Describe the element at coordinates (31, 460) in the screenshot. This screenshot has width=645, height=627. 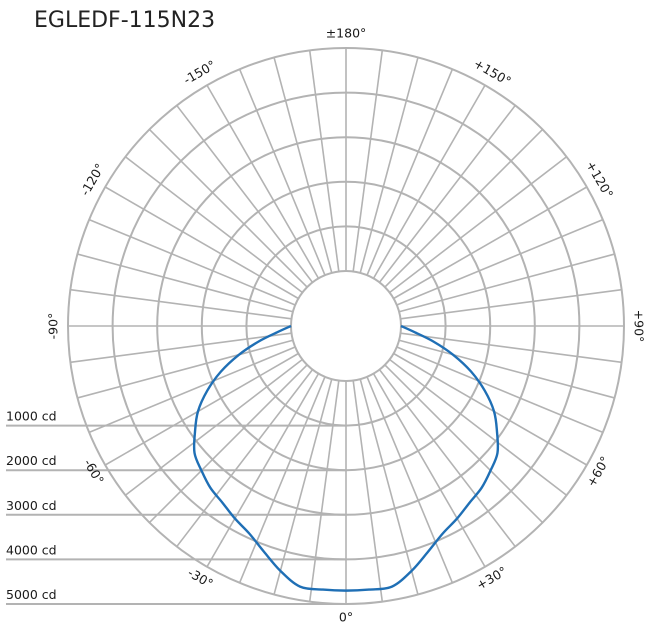
I see `candela-label: 2000 cd` at that location.